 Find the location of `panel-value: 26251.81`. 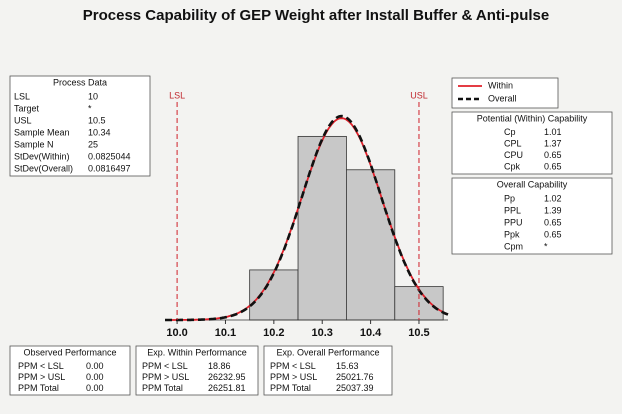

panel-value: 26251.81 is located at coordinates (227, 388).